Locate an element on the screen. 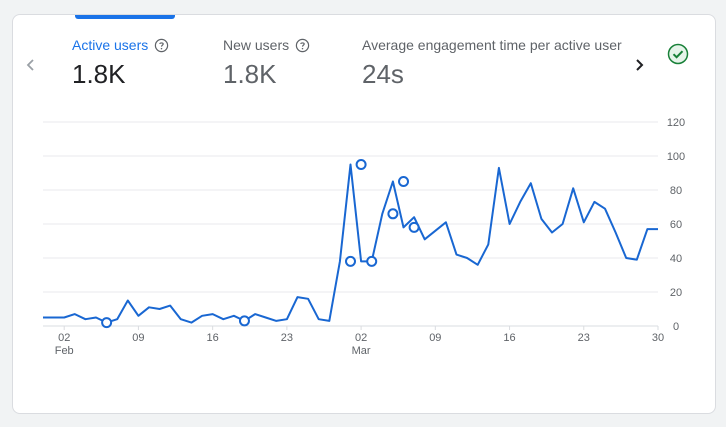  previous-metric-button is located at coordinates (31, 65).